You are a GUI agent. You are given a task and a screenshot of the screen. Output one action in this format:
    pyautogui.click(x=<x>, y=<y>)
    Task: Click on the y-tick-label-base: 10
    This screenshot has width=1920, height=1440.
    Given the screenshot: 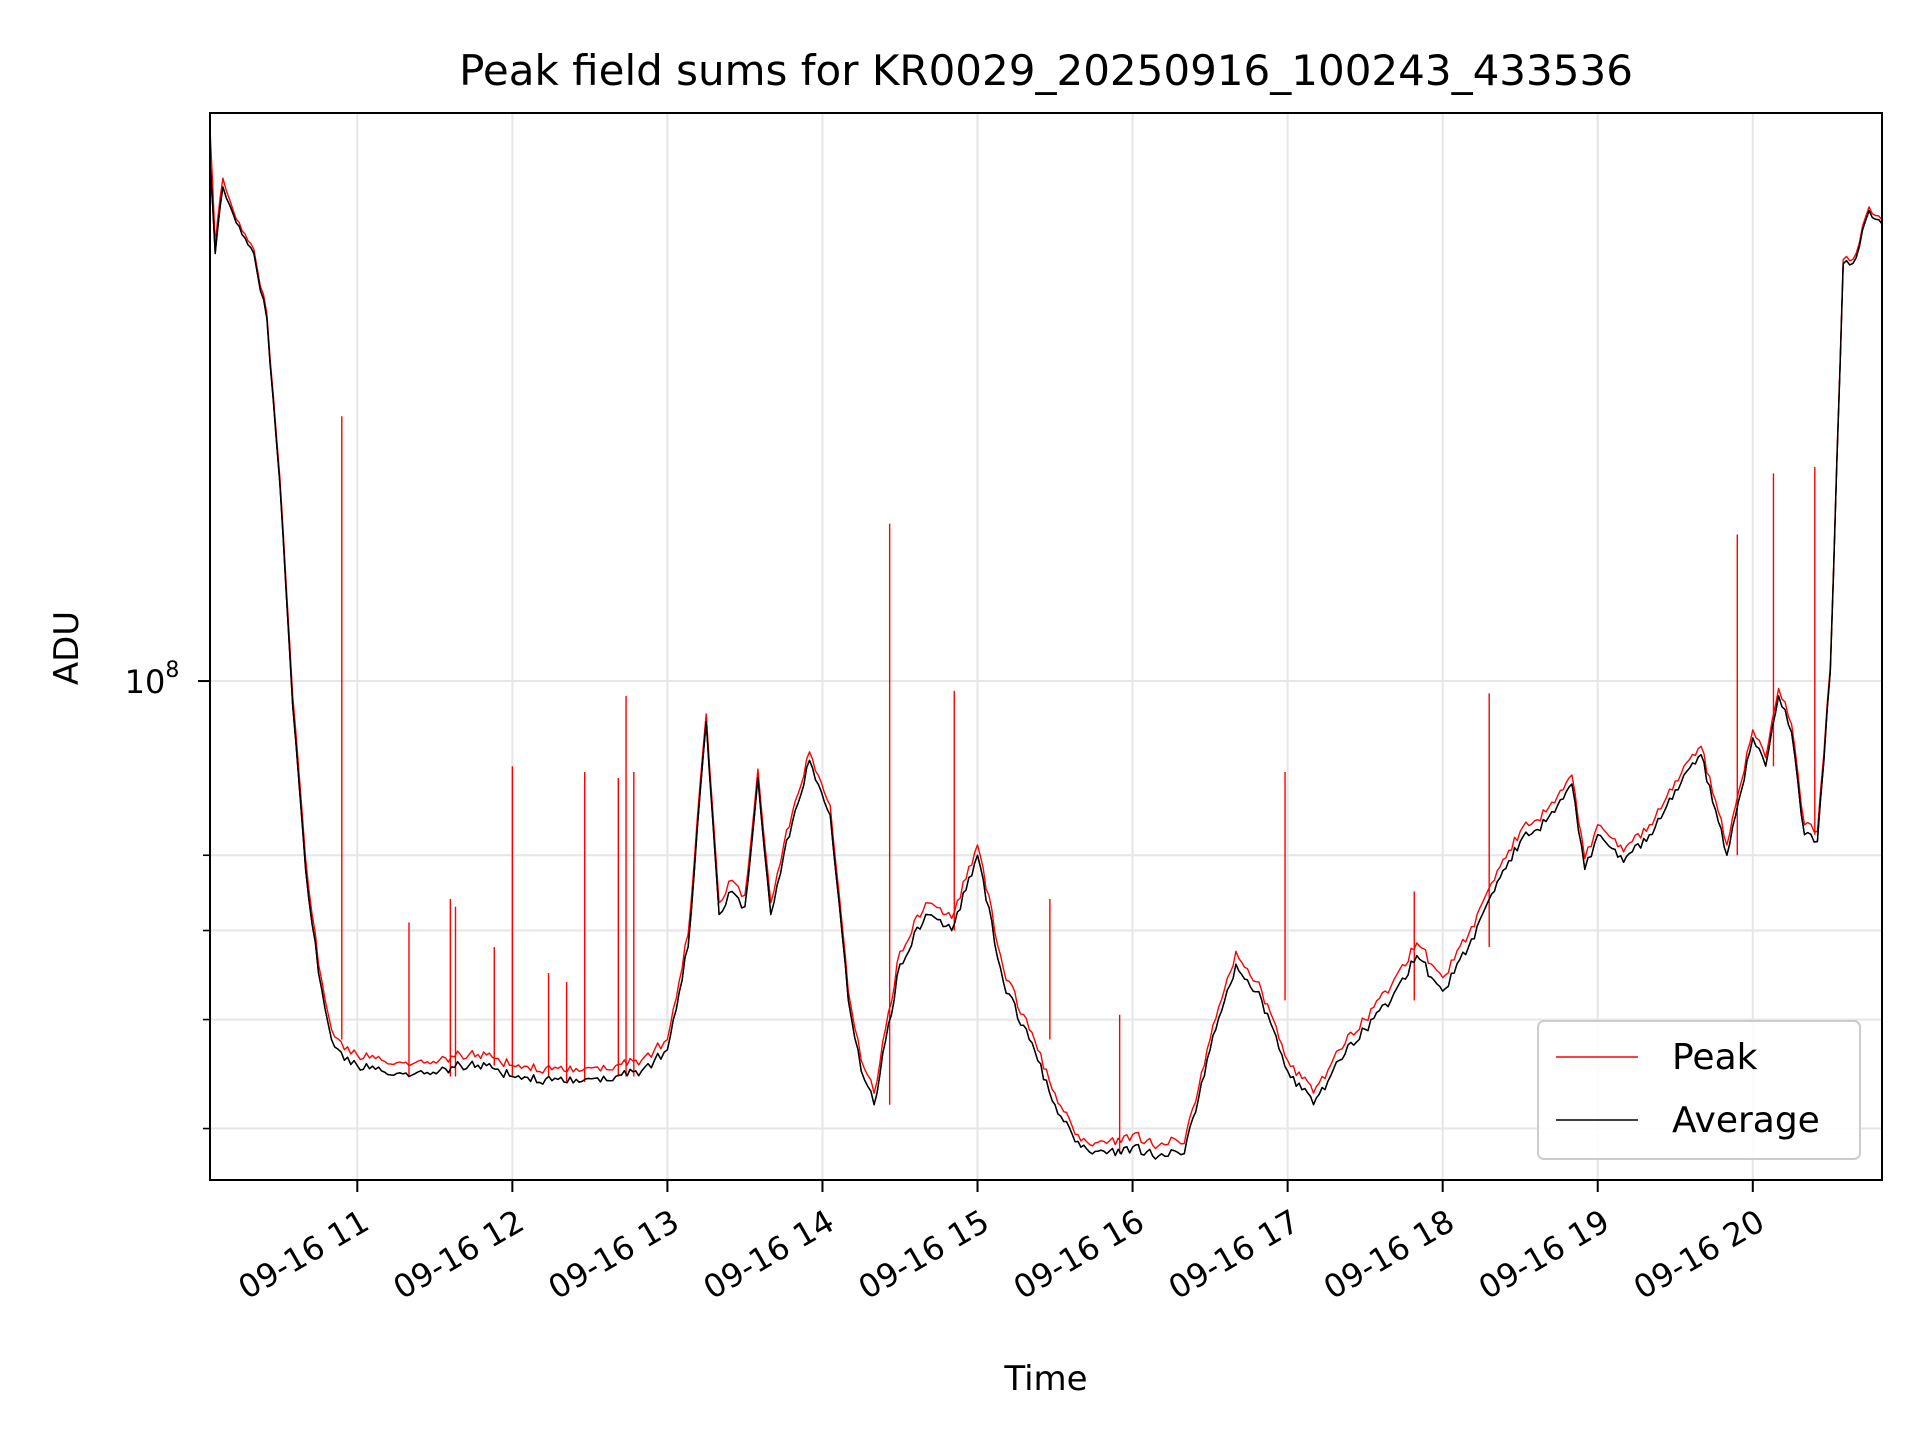 What is the action you would take?
    pyautogui.click(x=145, y=682)
    